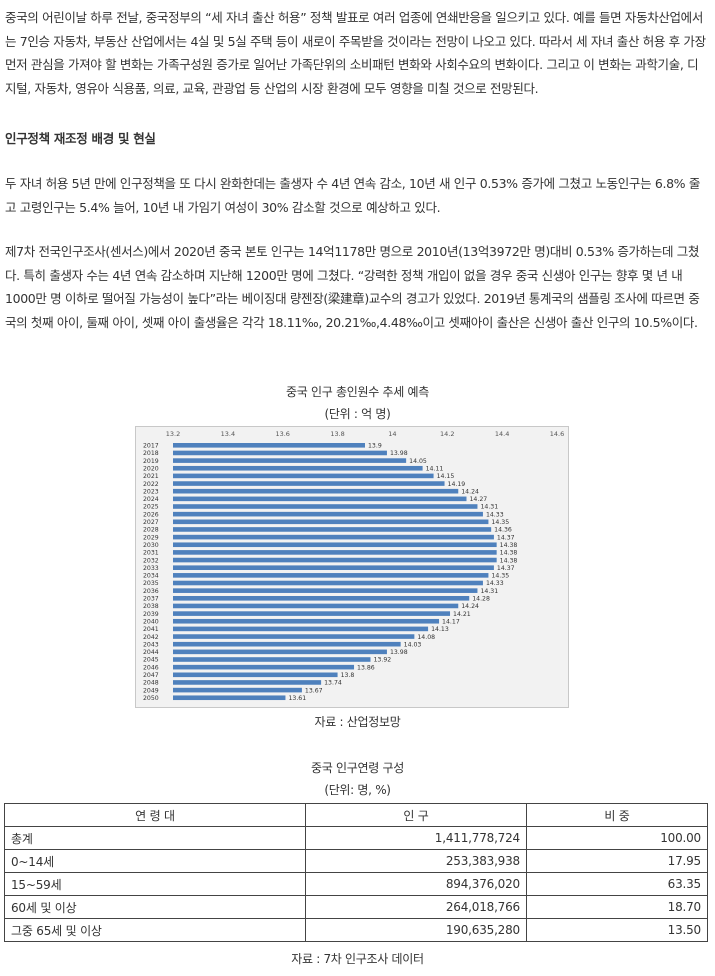 The width and height of the screenshot is (715, 976). What do you see at coordinates (151, 644) in the screenshot?
I see `year-label: 2043` at bounding box center [151, 644].